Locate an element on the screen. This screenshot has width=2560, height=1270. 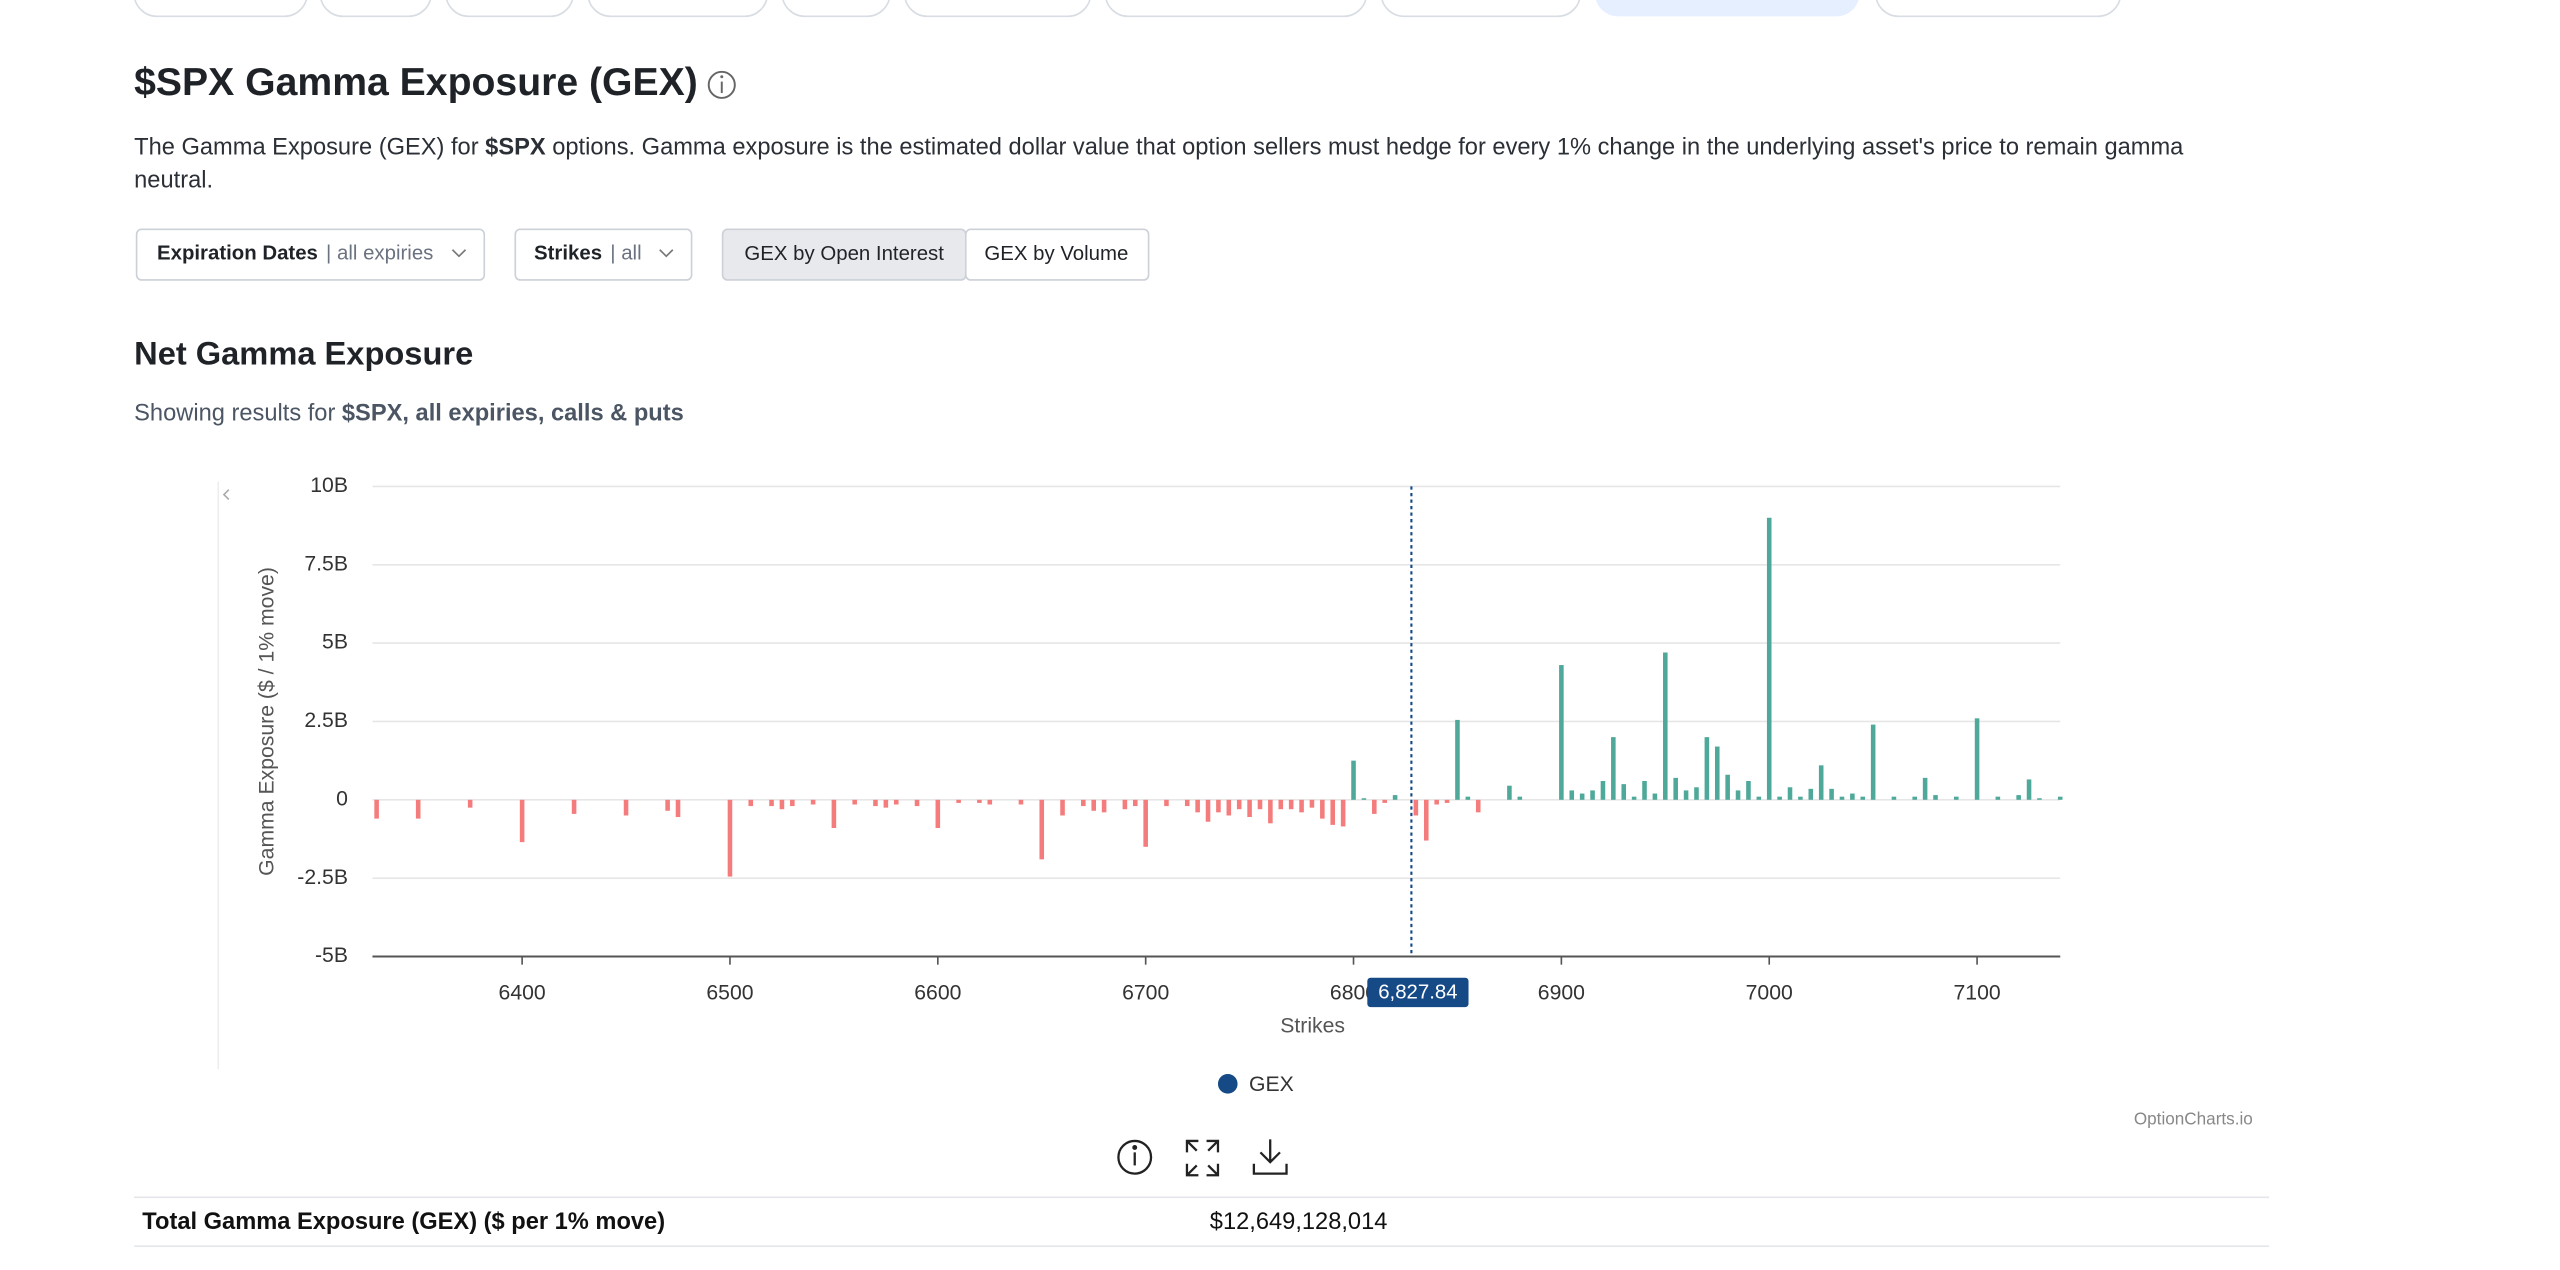
gex-toggle: GEX by Open Interest GEX by Volume is located at coordinates (935, 254).